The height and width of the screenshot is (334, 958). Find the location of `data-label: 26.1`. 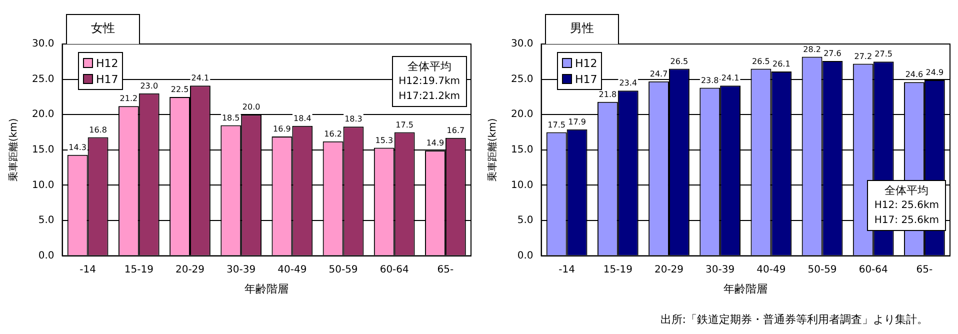

data-label: 26.1 is located at coordinates (781, 64).